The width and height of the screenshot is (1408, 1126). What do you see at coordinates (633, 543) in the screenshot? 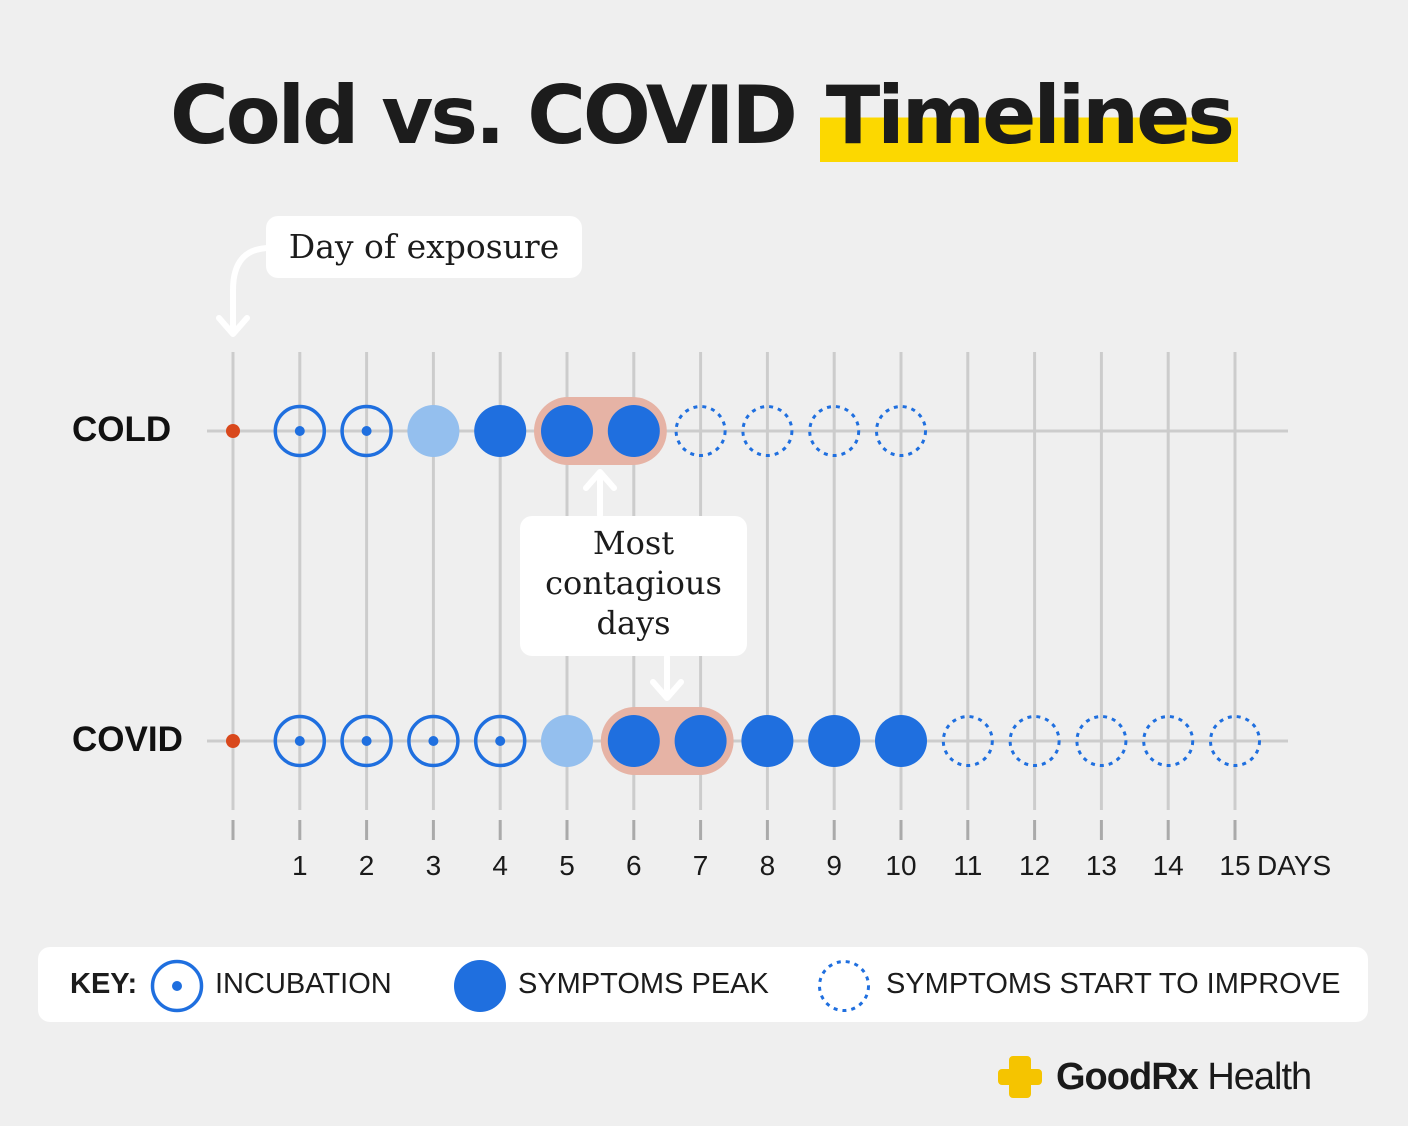
I see `contagious-line-1: Most` at bounding box center [633, 543].